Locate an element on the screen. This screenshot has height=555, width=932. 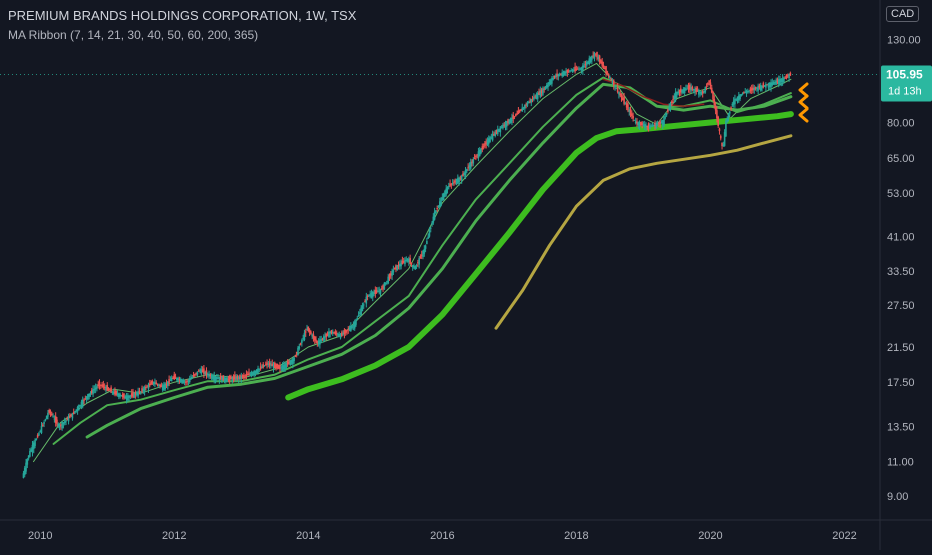
x-tick-label: 2020 is located at coordinates (710, 536).